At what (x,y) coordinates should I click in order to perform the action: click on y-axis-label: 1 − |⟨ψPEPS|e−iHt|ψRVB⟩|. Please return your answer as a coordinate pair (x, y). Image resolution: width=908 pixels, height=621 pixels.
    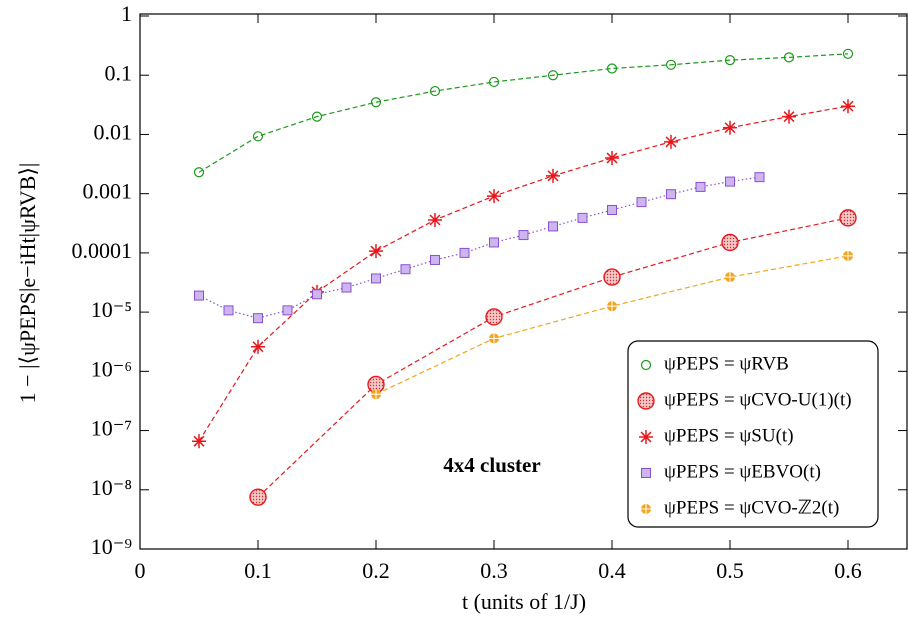
    Looking at the image, I should click on (27, 283).